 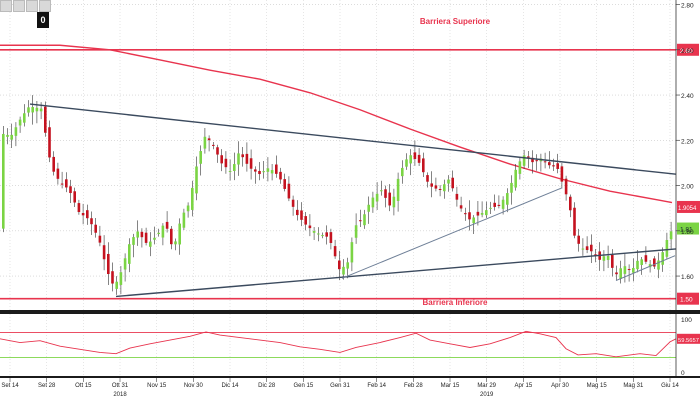 I want to click on draw-tool-button, so click(x=32, y=6).